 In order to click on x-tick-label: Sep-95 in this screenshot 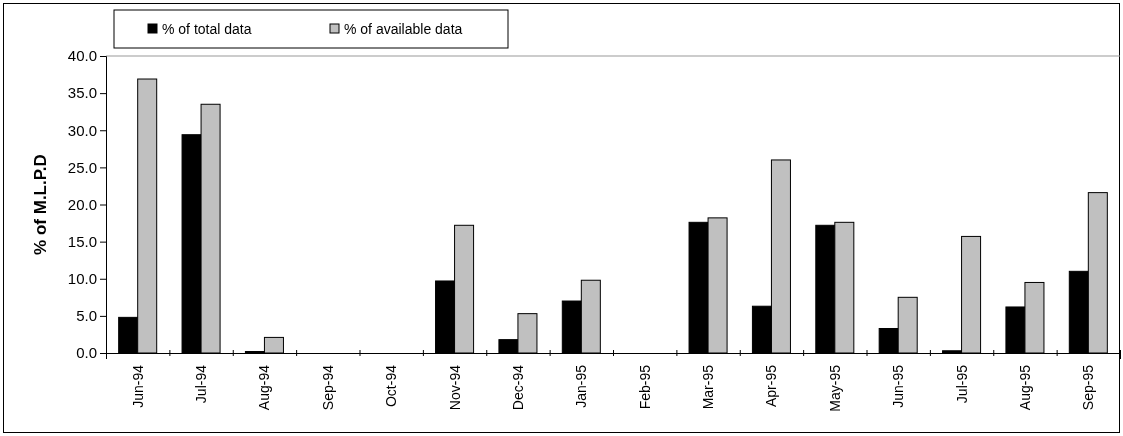, I will do `click(1088, 387)`.